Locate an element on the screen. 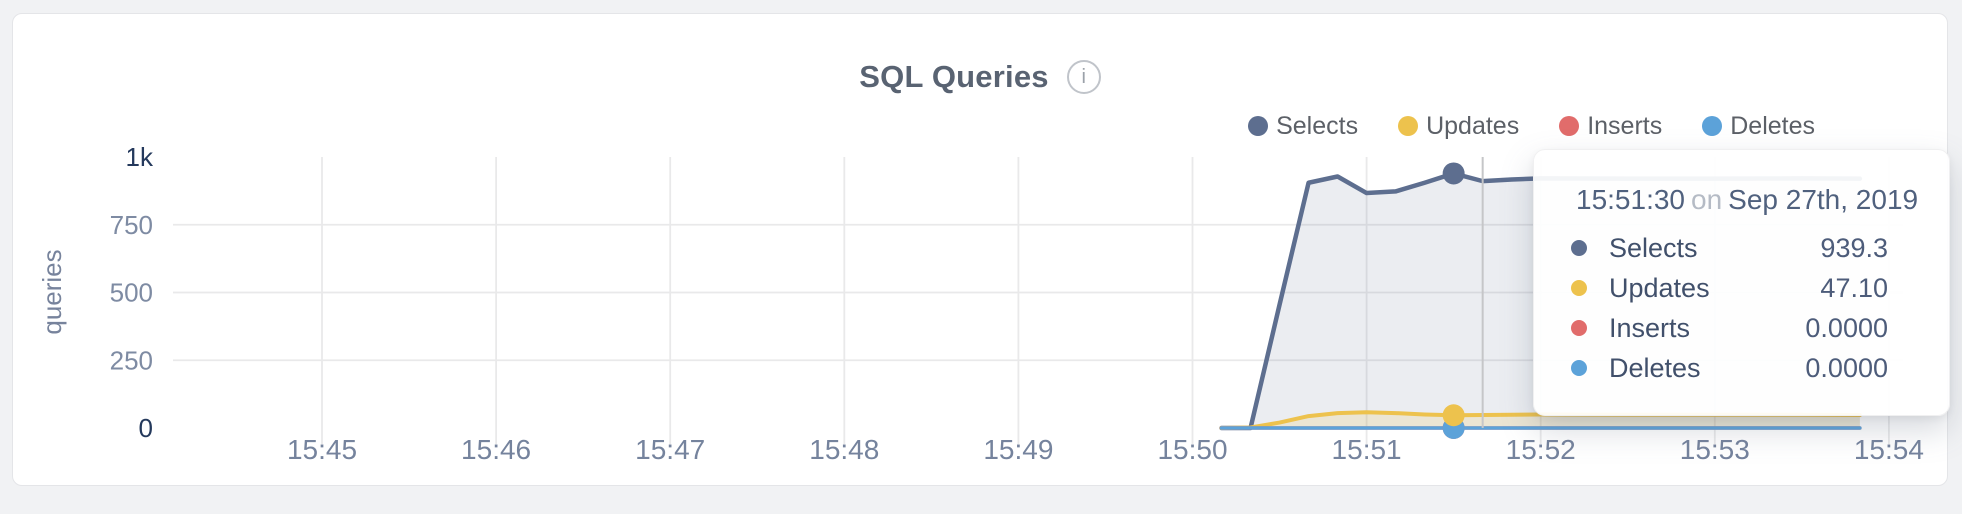 The height and width of the screenshot is (514, 1962). tooltip-time: 15:51:30 is located at coordinates (1630, 199).